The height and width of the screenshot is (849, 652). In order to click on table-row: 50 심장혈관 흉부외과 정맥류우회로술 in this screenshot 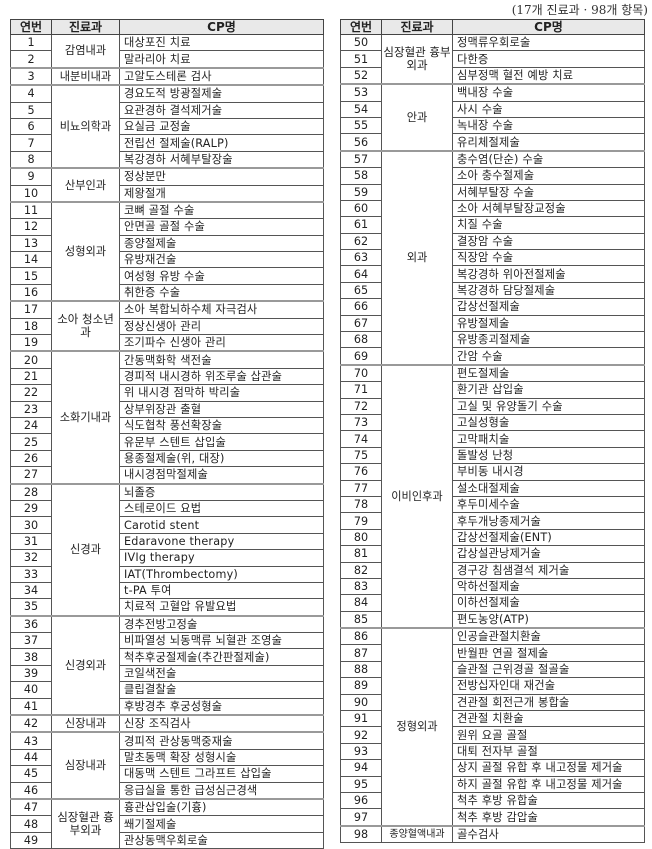, I will do `click(492, 59)`.